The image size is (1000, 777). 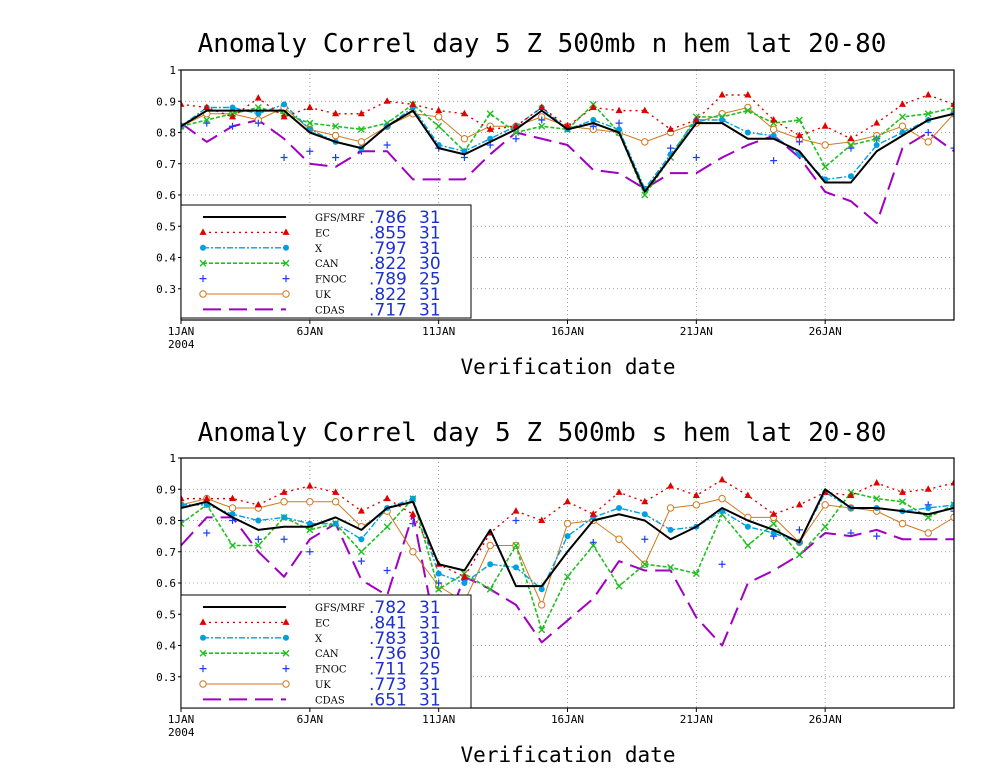 I want to click on series-gfs-mrf-line, so click(x=567, y=151).